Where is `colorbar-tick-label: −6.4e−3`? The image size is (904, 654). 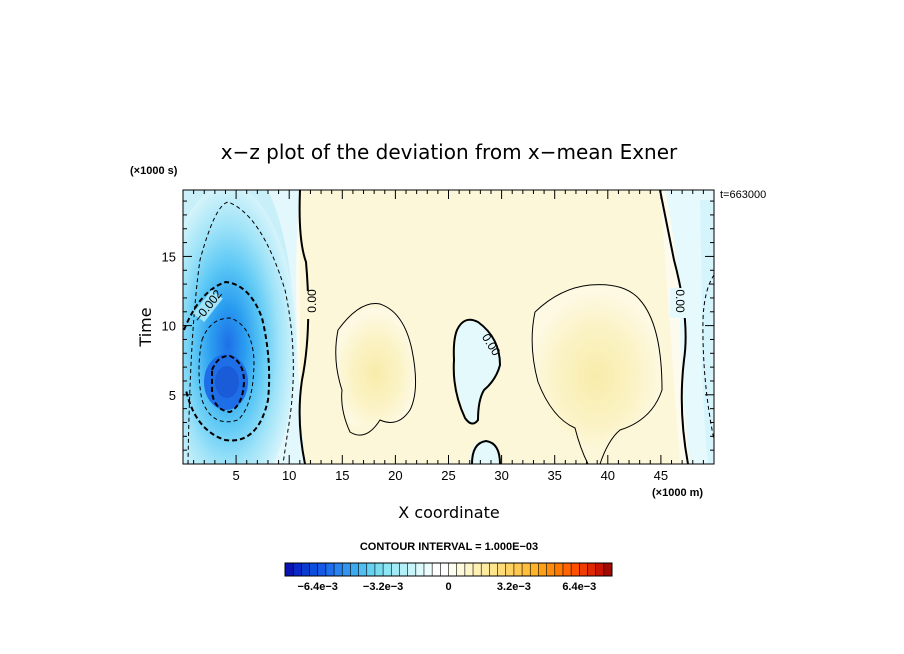
colorbar-tick-label: −6.4e−3 is located at coordinates (318, 587).